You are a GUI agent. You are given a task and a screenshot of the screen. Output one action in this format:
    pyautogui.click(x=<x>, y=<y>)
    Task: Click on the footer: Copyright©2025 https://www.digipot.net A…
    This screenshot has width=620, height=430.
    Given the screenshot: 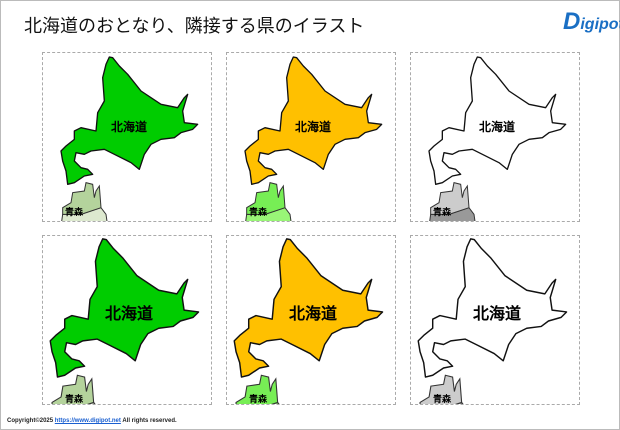 What is the action you would take?
    pyautogui.click(x=92, y=421)
    